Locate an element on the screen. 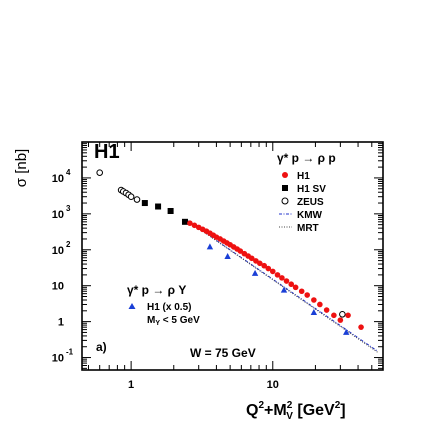 Image resolution: width=436 pixels, height=436 pixels. legend-h1sv-label: H1 SV is located at coordinates (311, 189).